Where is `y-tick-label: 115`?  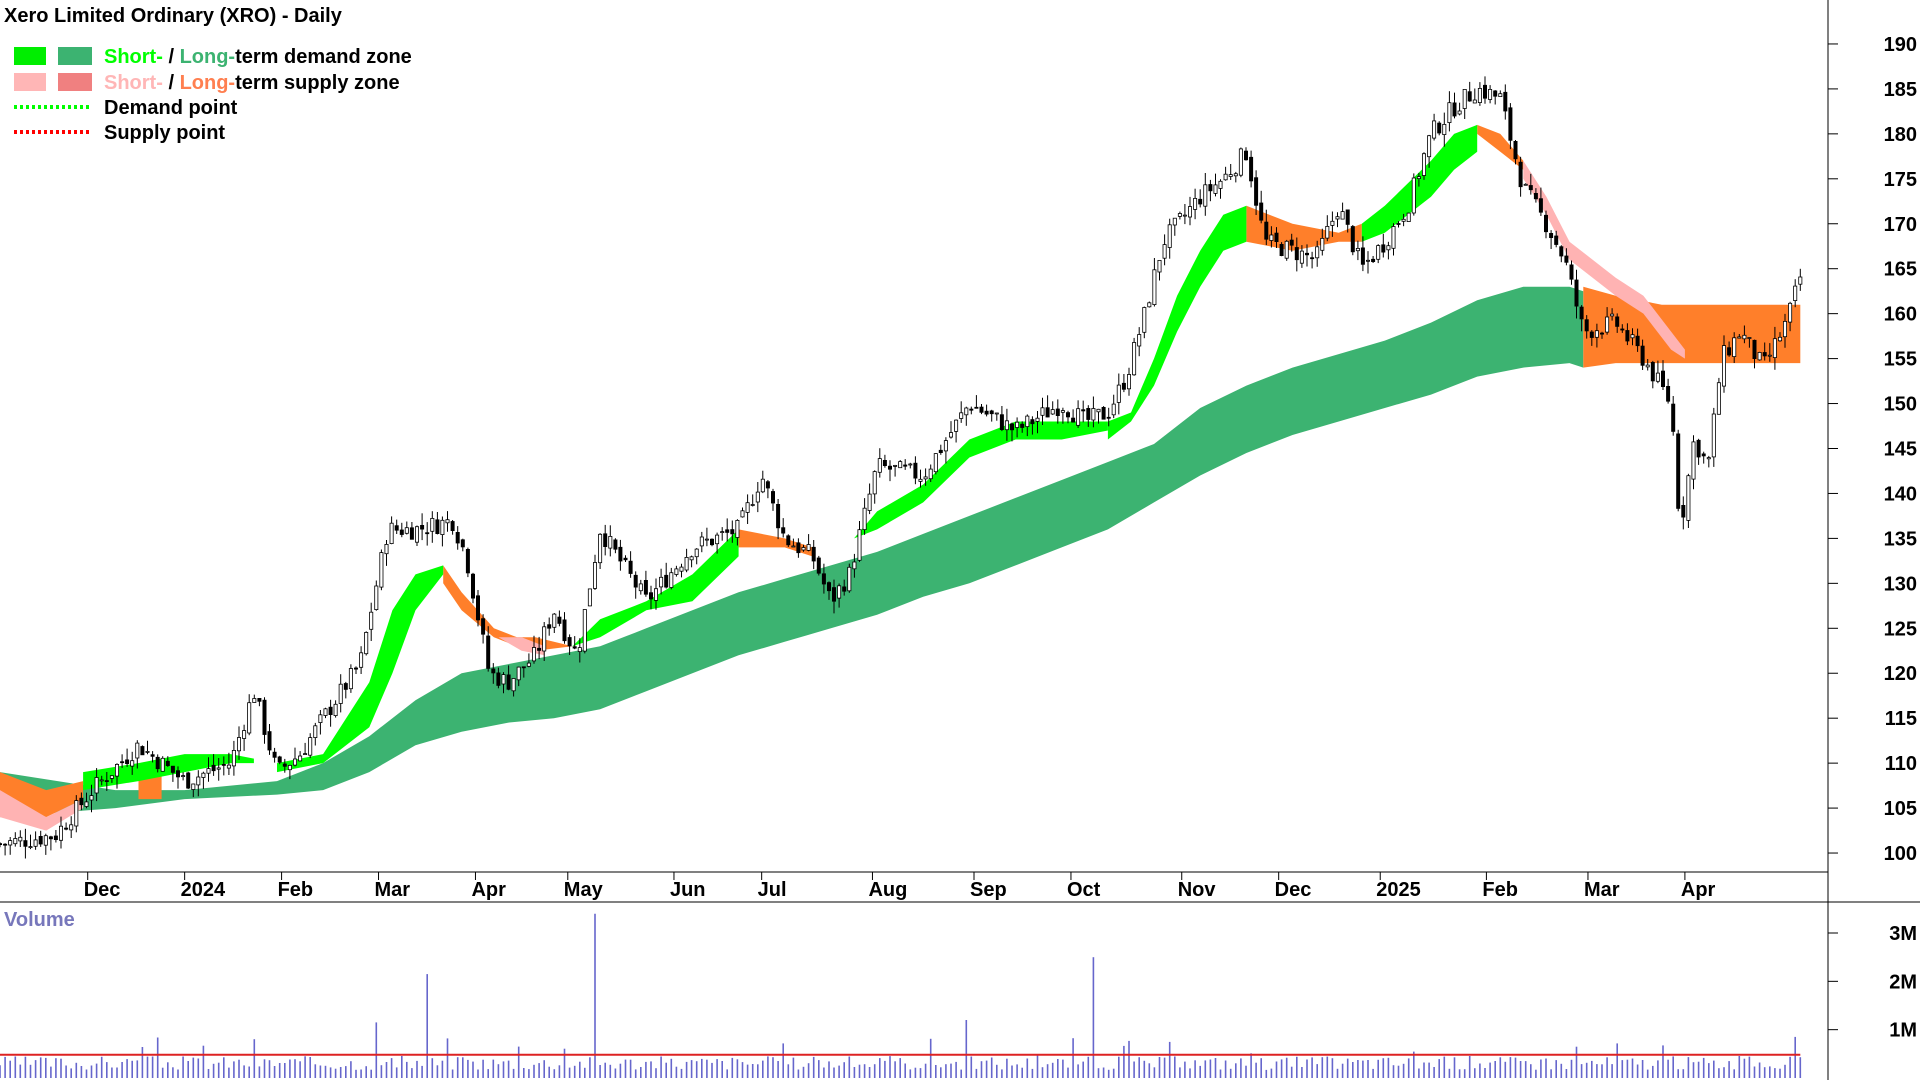
y-tick-label: 115 is located at coordinates (1901, 719).